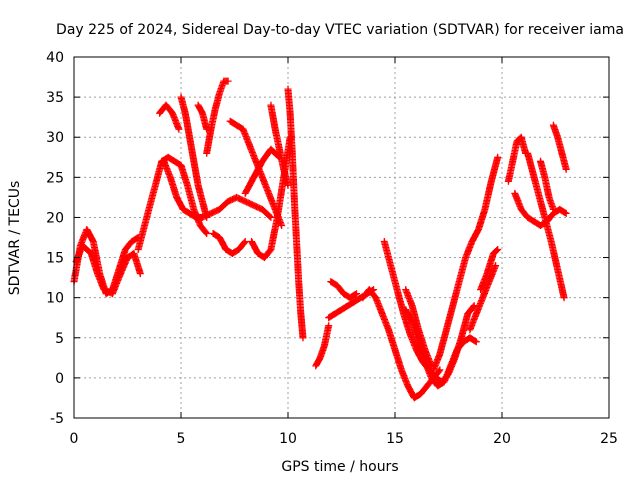 This screenshot has width=640, height=480. Describe the element at coordinates (55, 98) in the screenshot. I see `y-tick-label: 35` at that location.